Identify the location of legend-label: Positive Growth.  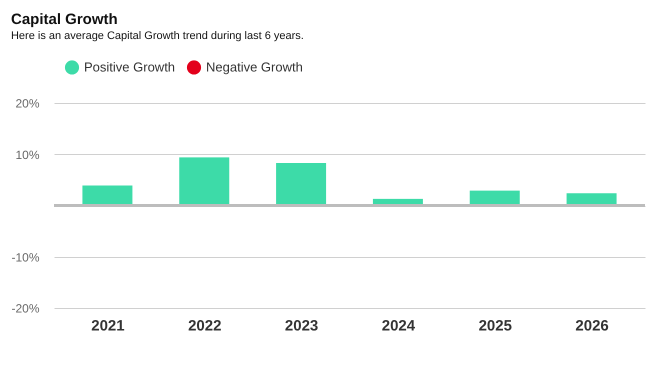
(130, 66).